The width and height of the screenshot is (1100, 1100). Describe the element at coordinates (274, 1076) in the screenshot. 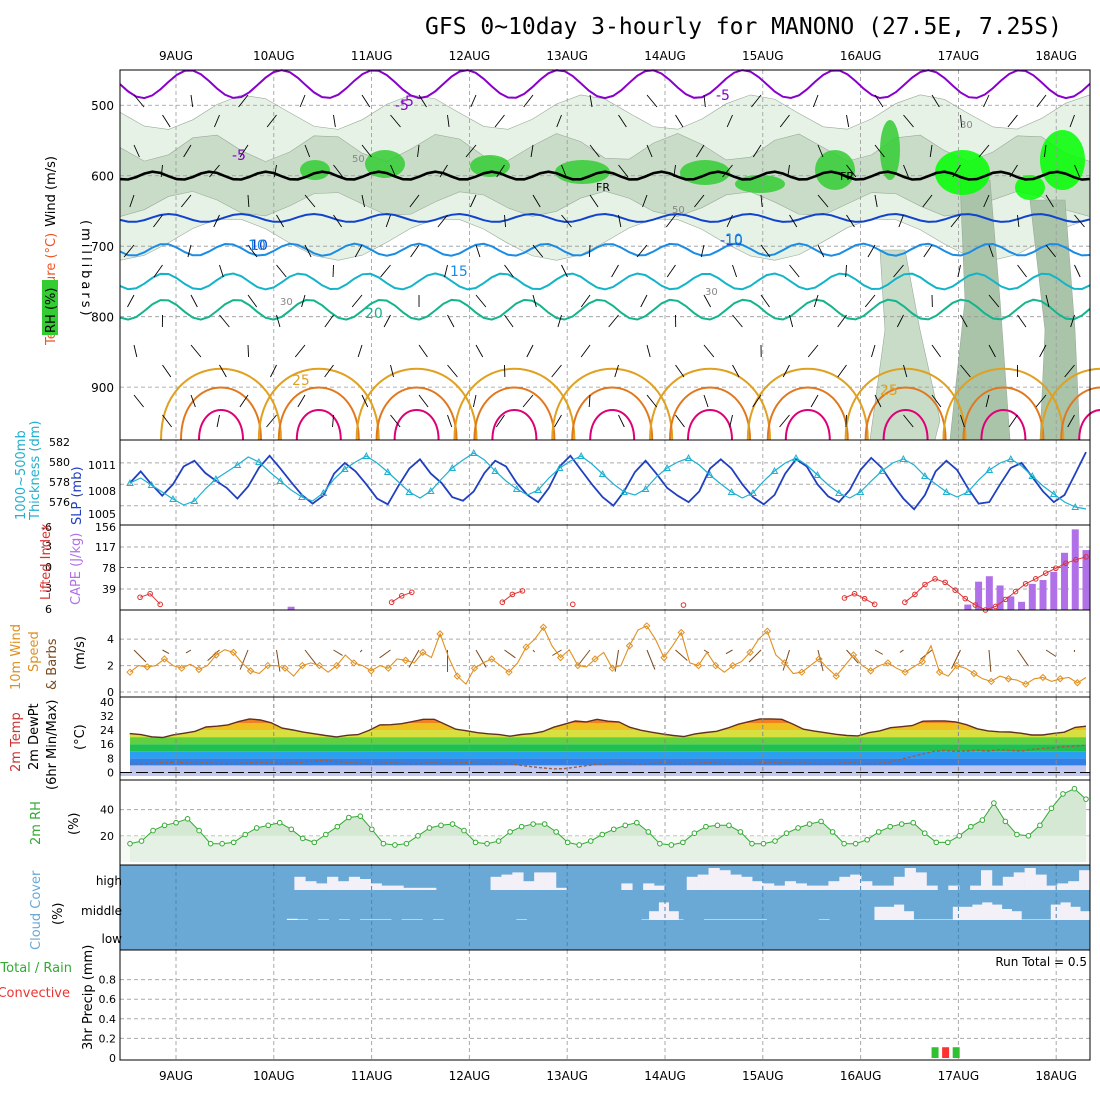

I see `x-tick-label-bottom: 10AUG` at that location.